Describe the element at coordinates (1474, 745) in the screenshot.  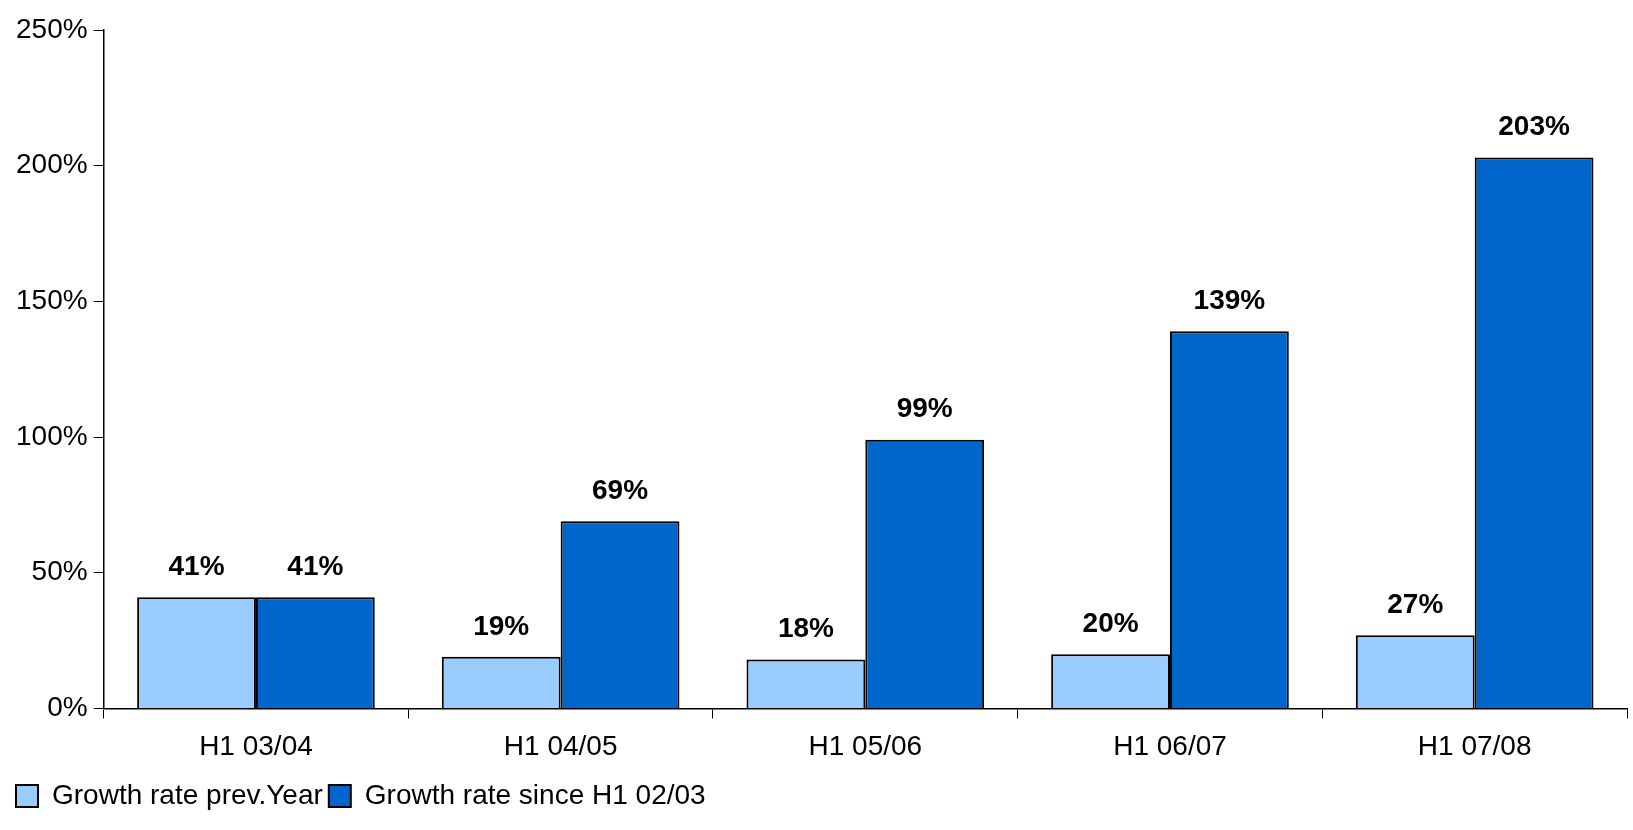
I see `x-tick-label: H1 07/08` at that location.